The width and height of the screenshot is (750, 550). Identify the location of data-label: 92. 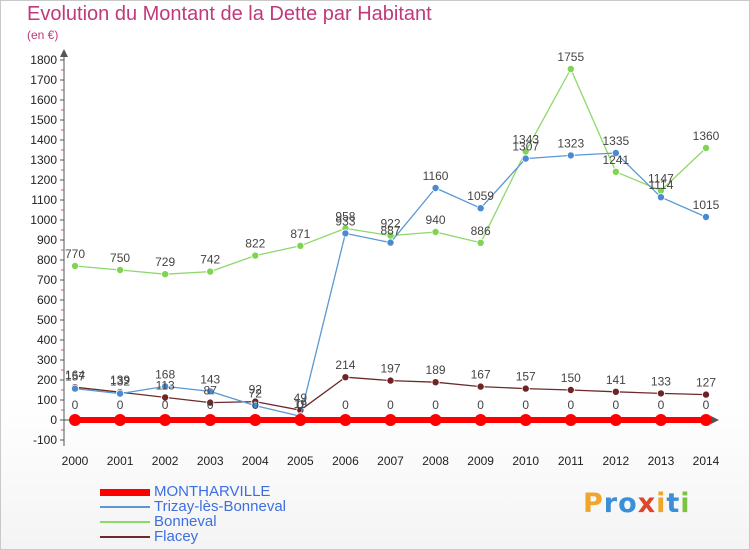
(256, 390).